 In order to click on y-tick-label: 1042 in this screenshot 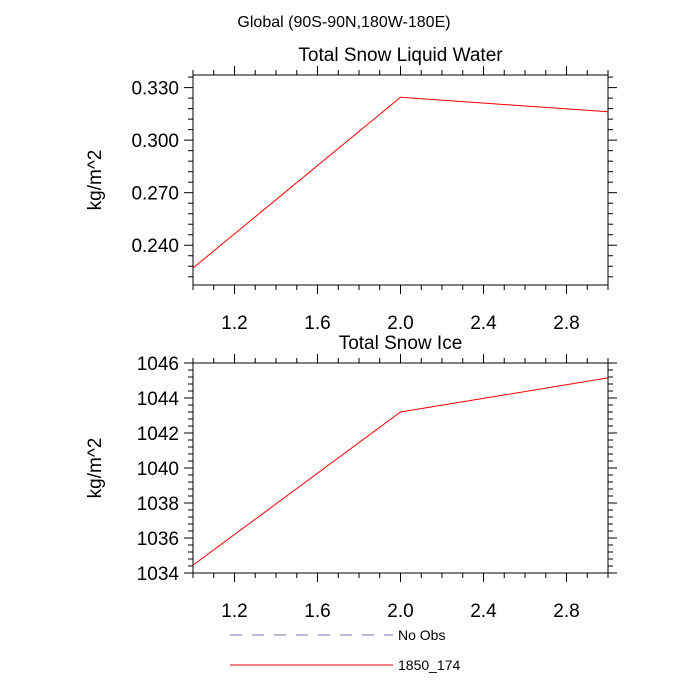, I will do `click(158, 434)`.